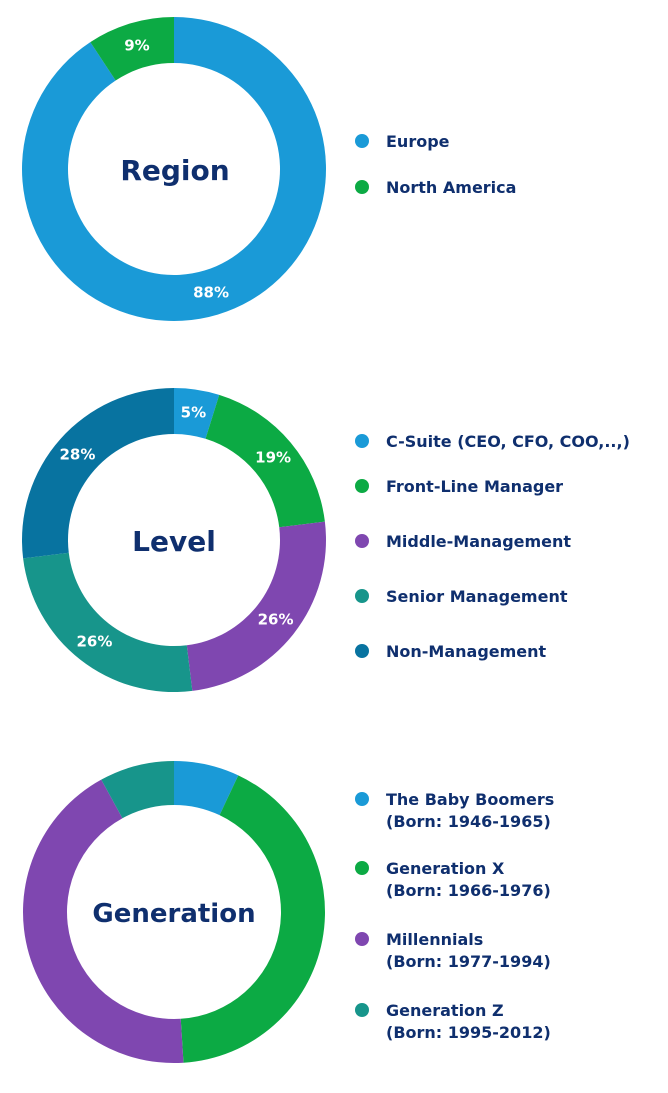  Describe the element at coordinates (468, 961) in the screenshot. I see `legend-label-note: (Born: 1977-1994)` at that location.